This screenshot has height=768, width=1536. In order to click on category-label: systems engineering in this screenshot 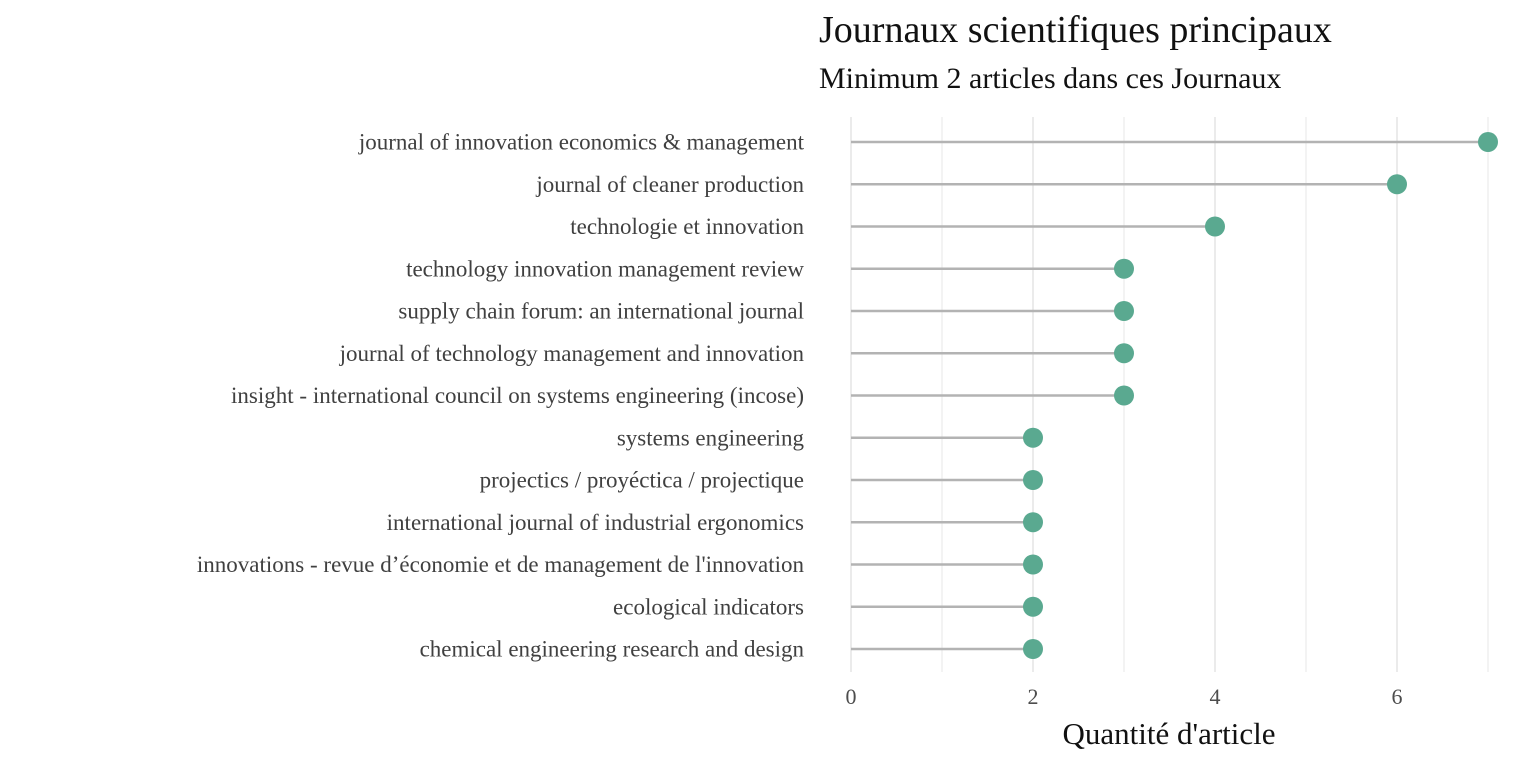, I will do `click(711, 437)`.